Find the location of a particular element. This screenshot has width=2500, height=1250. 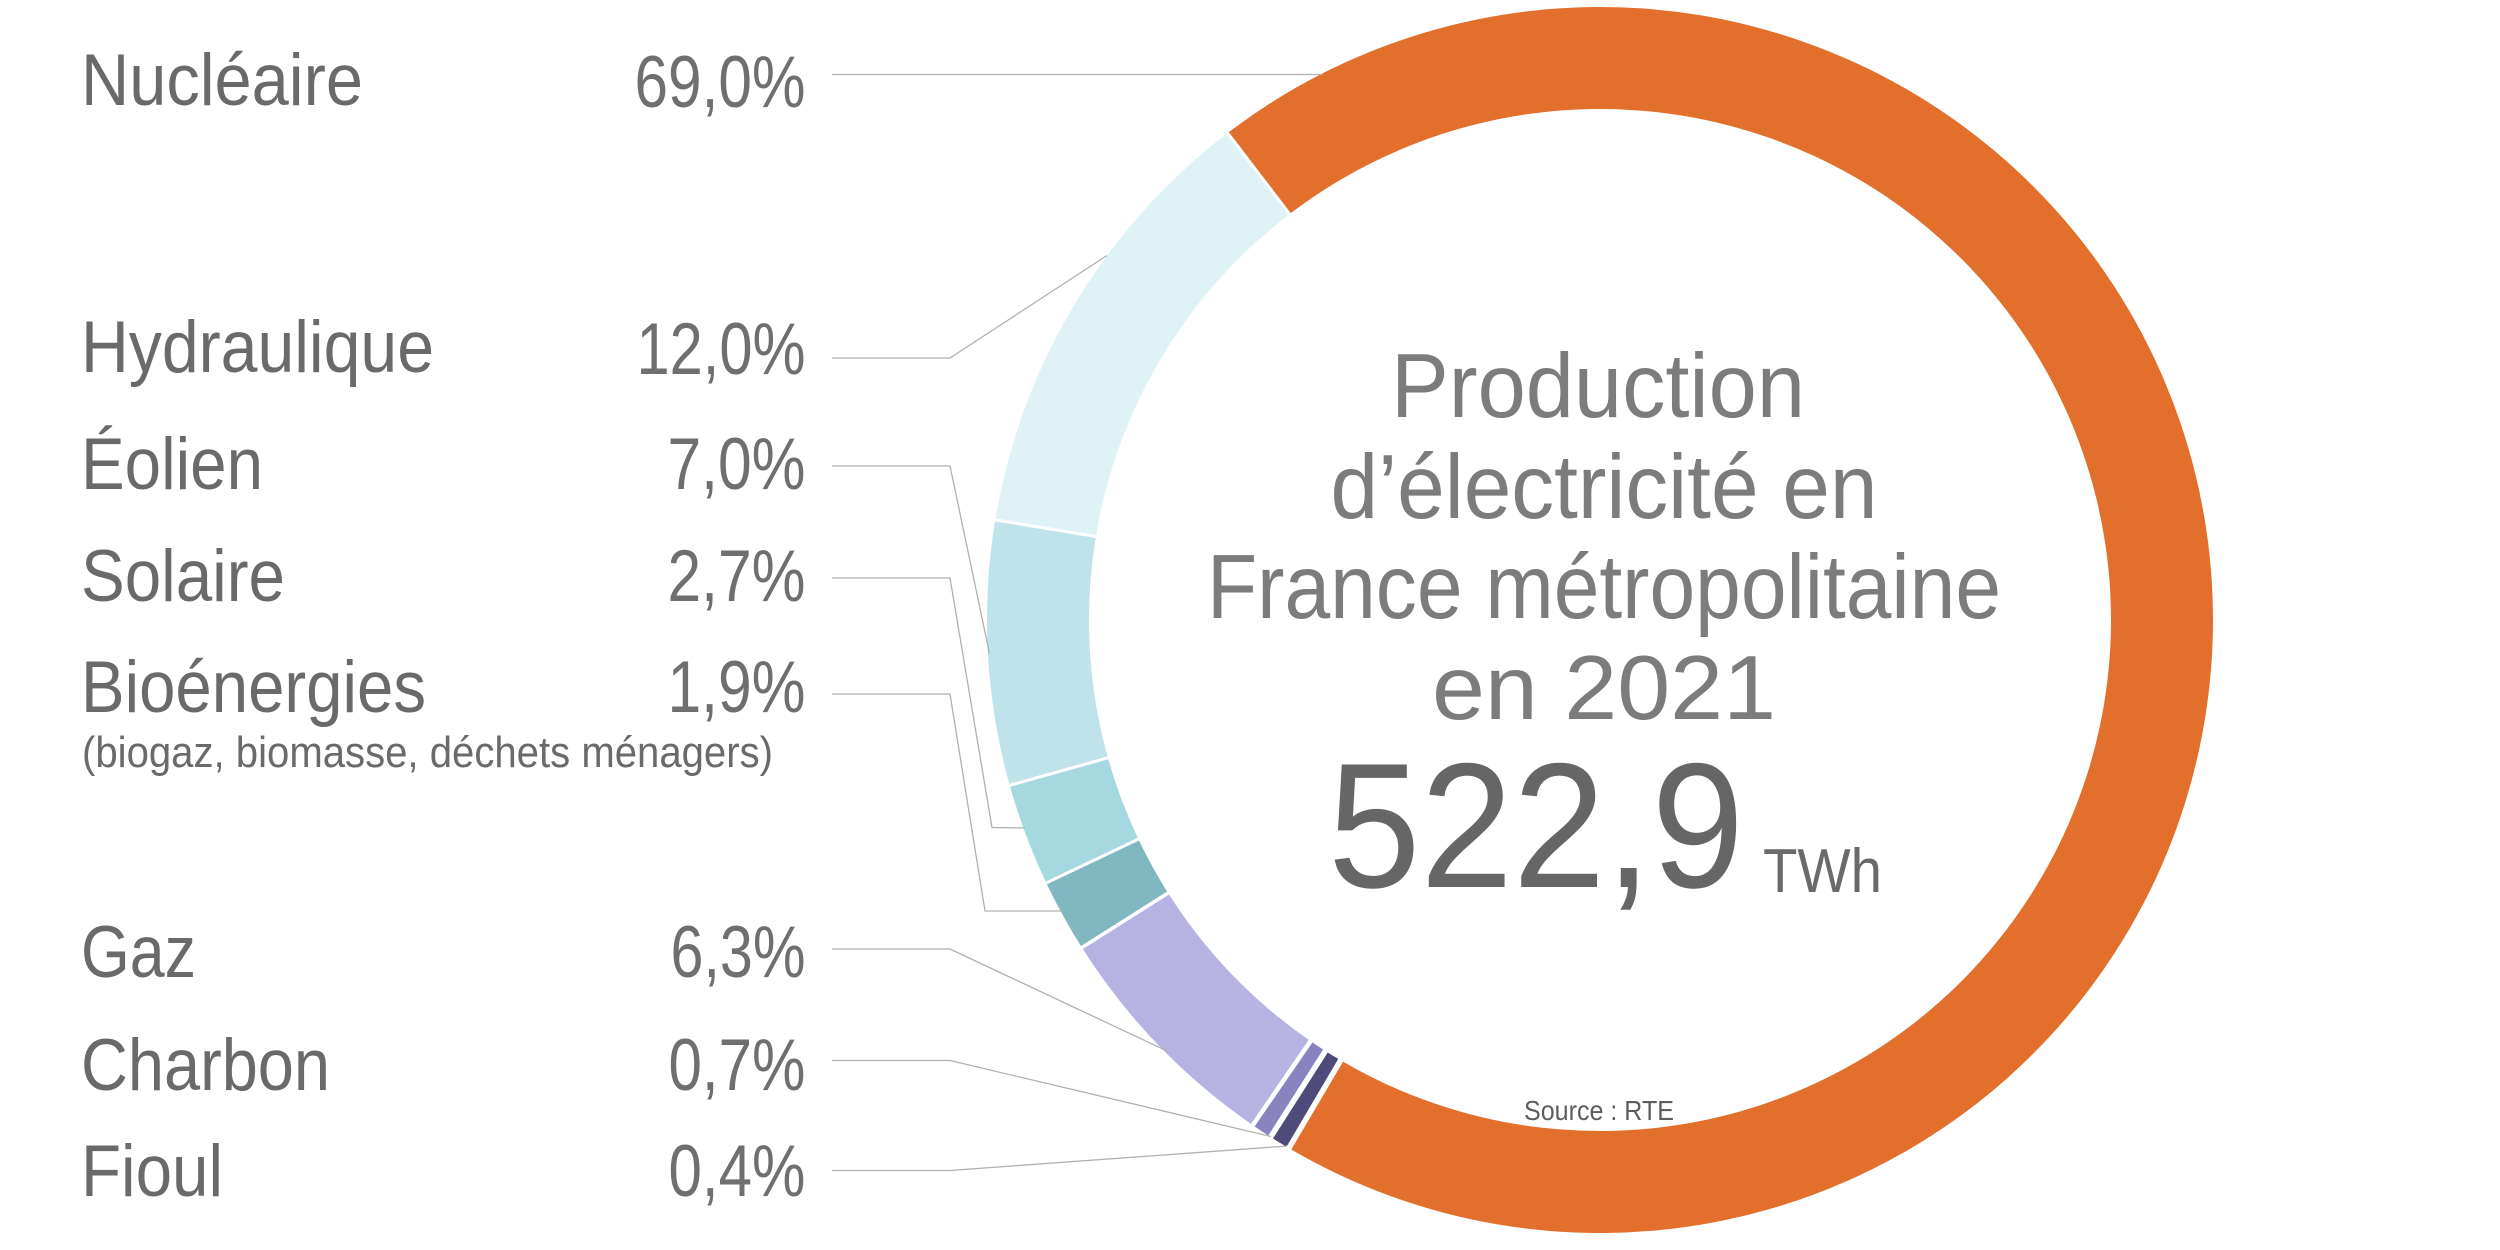

svg-text: Source : RTE is located at coordinates (1599, 1110).